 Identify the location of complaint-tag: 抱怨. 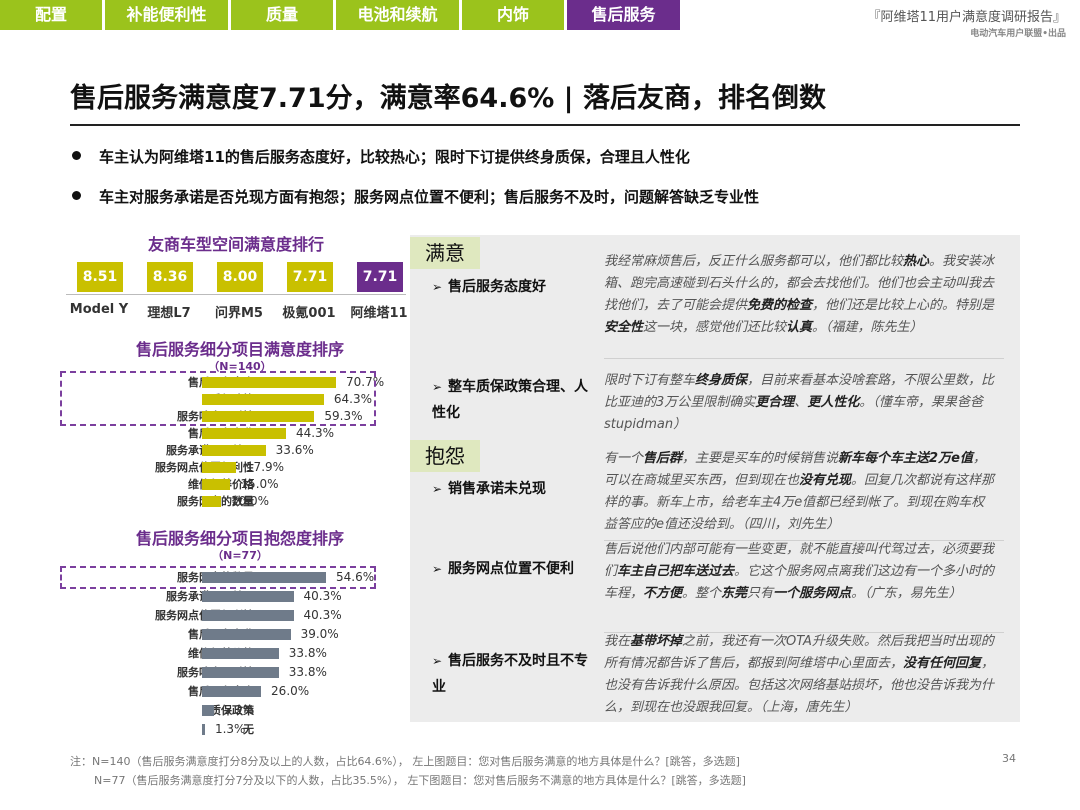
(445, 456).